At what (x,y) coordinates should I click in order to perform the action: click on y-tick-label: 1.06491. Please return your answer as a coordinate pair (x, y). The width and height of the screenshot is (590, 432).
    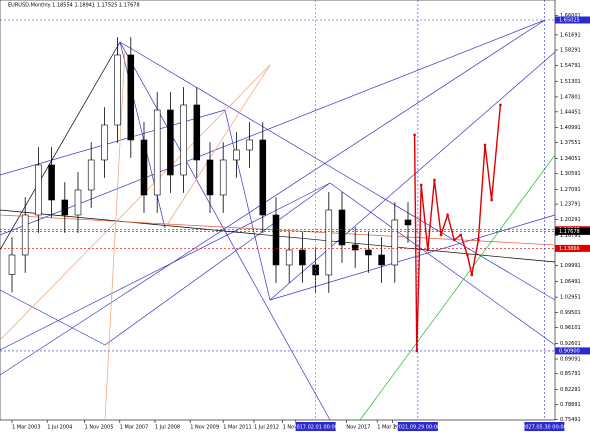
    Looking at the image, I should click on (570, 282).